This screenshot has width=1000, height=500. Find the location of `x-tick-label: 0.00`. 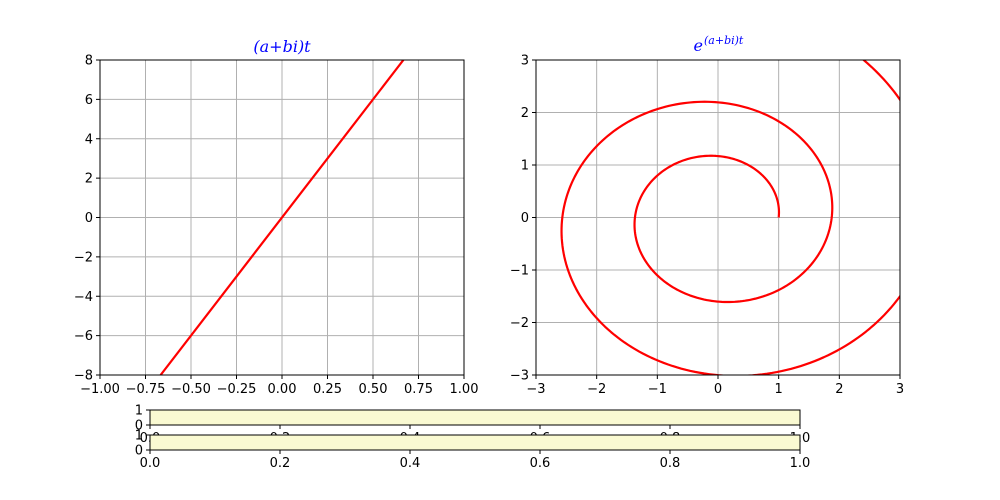

x-tick-label: 0.00 is located at coordinates (282, 389).